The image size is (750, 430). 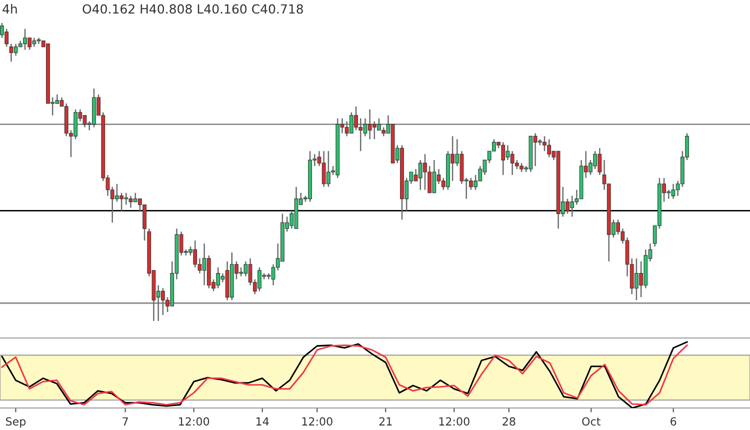 What do you see at coordinates (16, 422) in the screenshot?
I see `x-tick-label: Sep` at bounding box center [16, 422].